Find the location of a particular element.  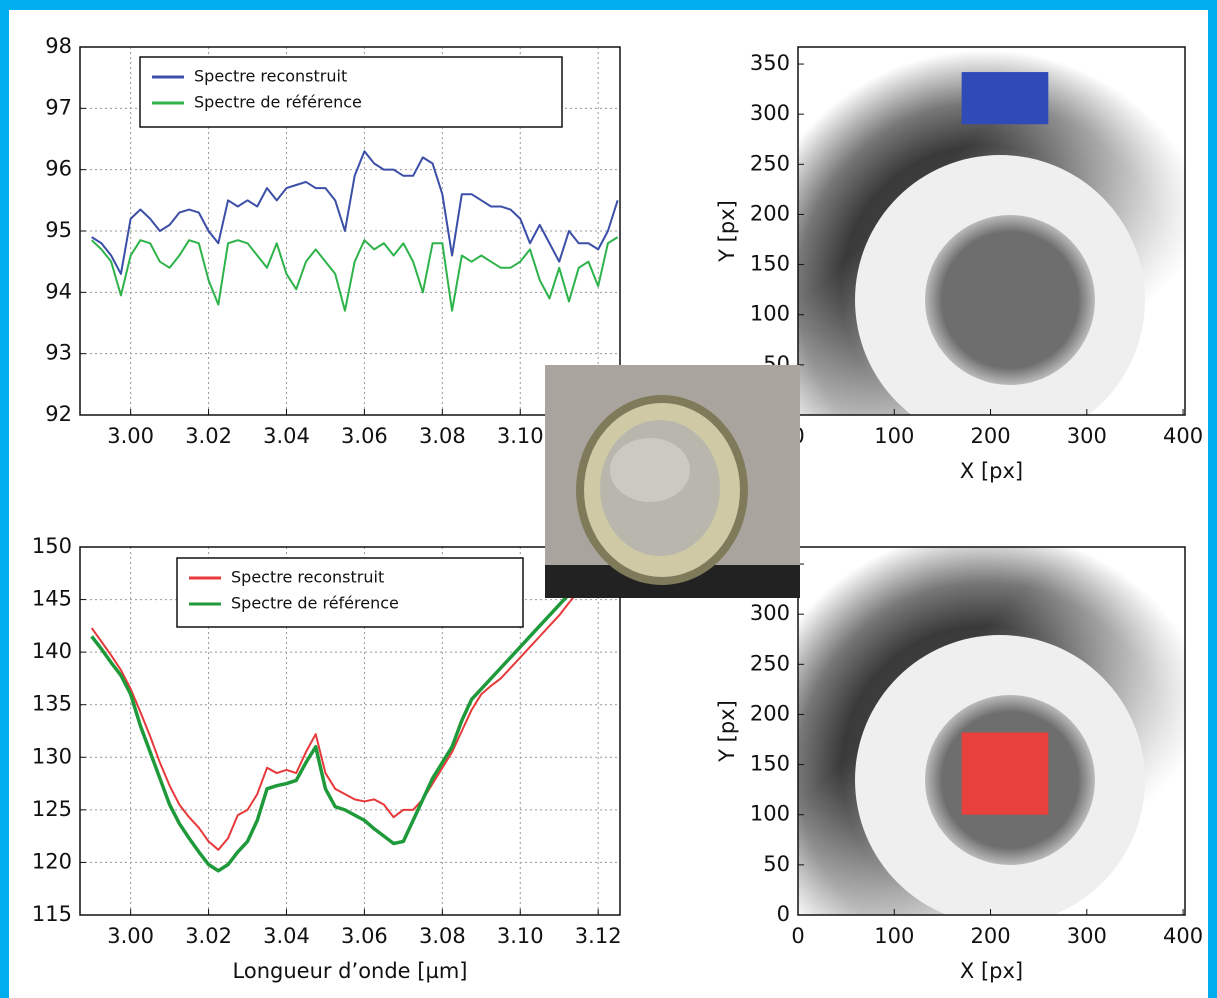

y-tick-label: 97 is located at coordinates (58, 107).